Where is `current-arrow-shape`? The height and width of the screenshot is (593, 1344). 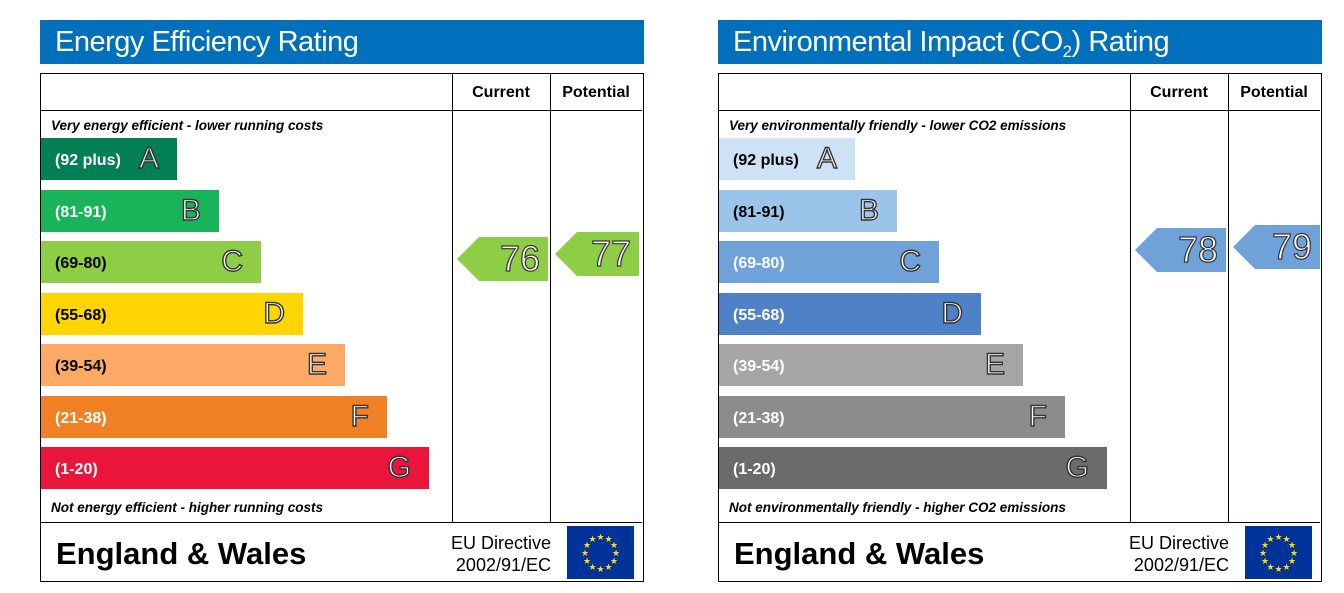 current-arrow-shape is located at coordinates (1180, 250).